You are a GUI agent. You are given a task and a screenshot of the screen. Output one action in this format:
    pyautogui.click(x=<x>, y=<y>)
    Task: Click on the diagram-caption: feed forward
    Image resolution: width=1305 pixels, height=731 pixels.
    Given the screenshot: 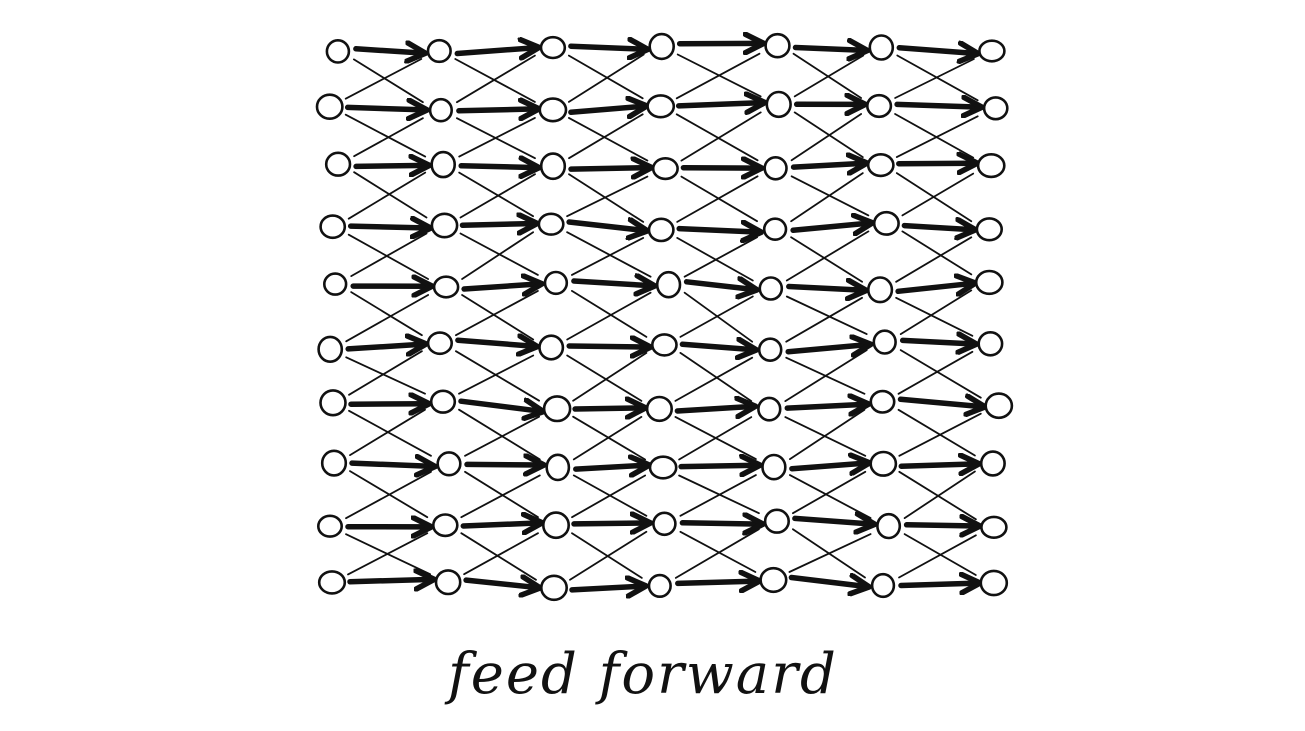 What is the action you would take?
    pyautogui.click(x=643, y=674)
    